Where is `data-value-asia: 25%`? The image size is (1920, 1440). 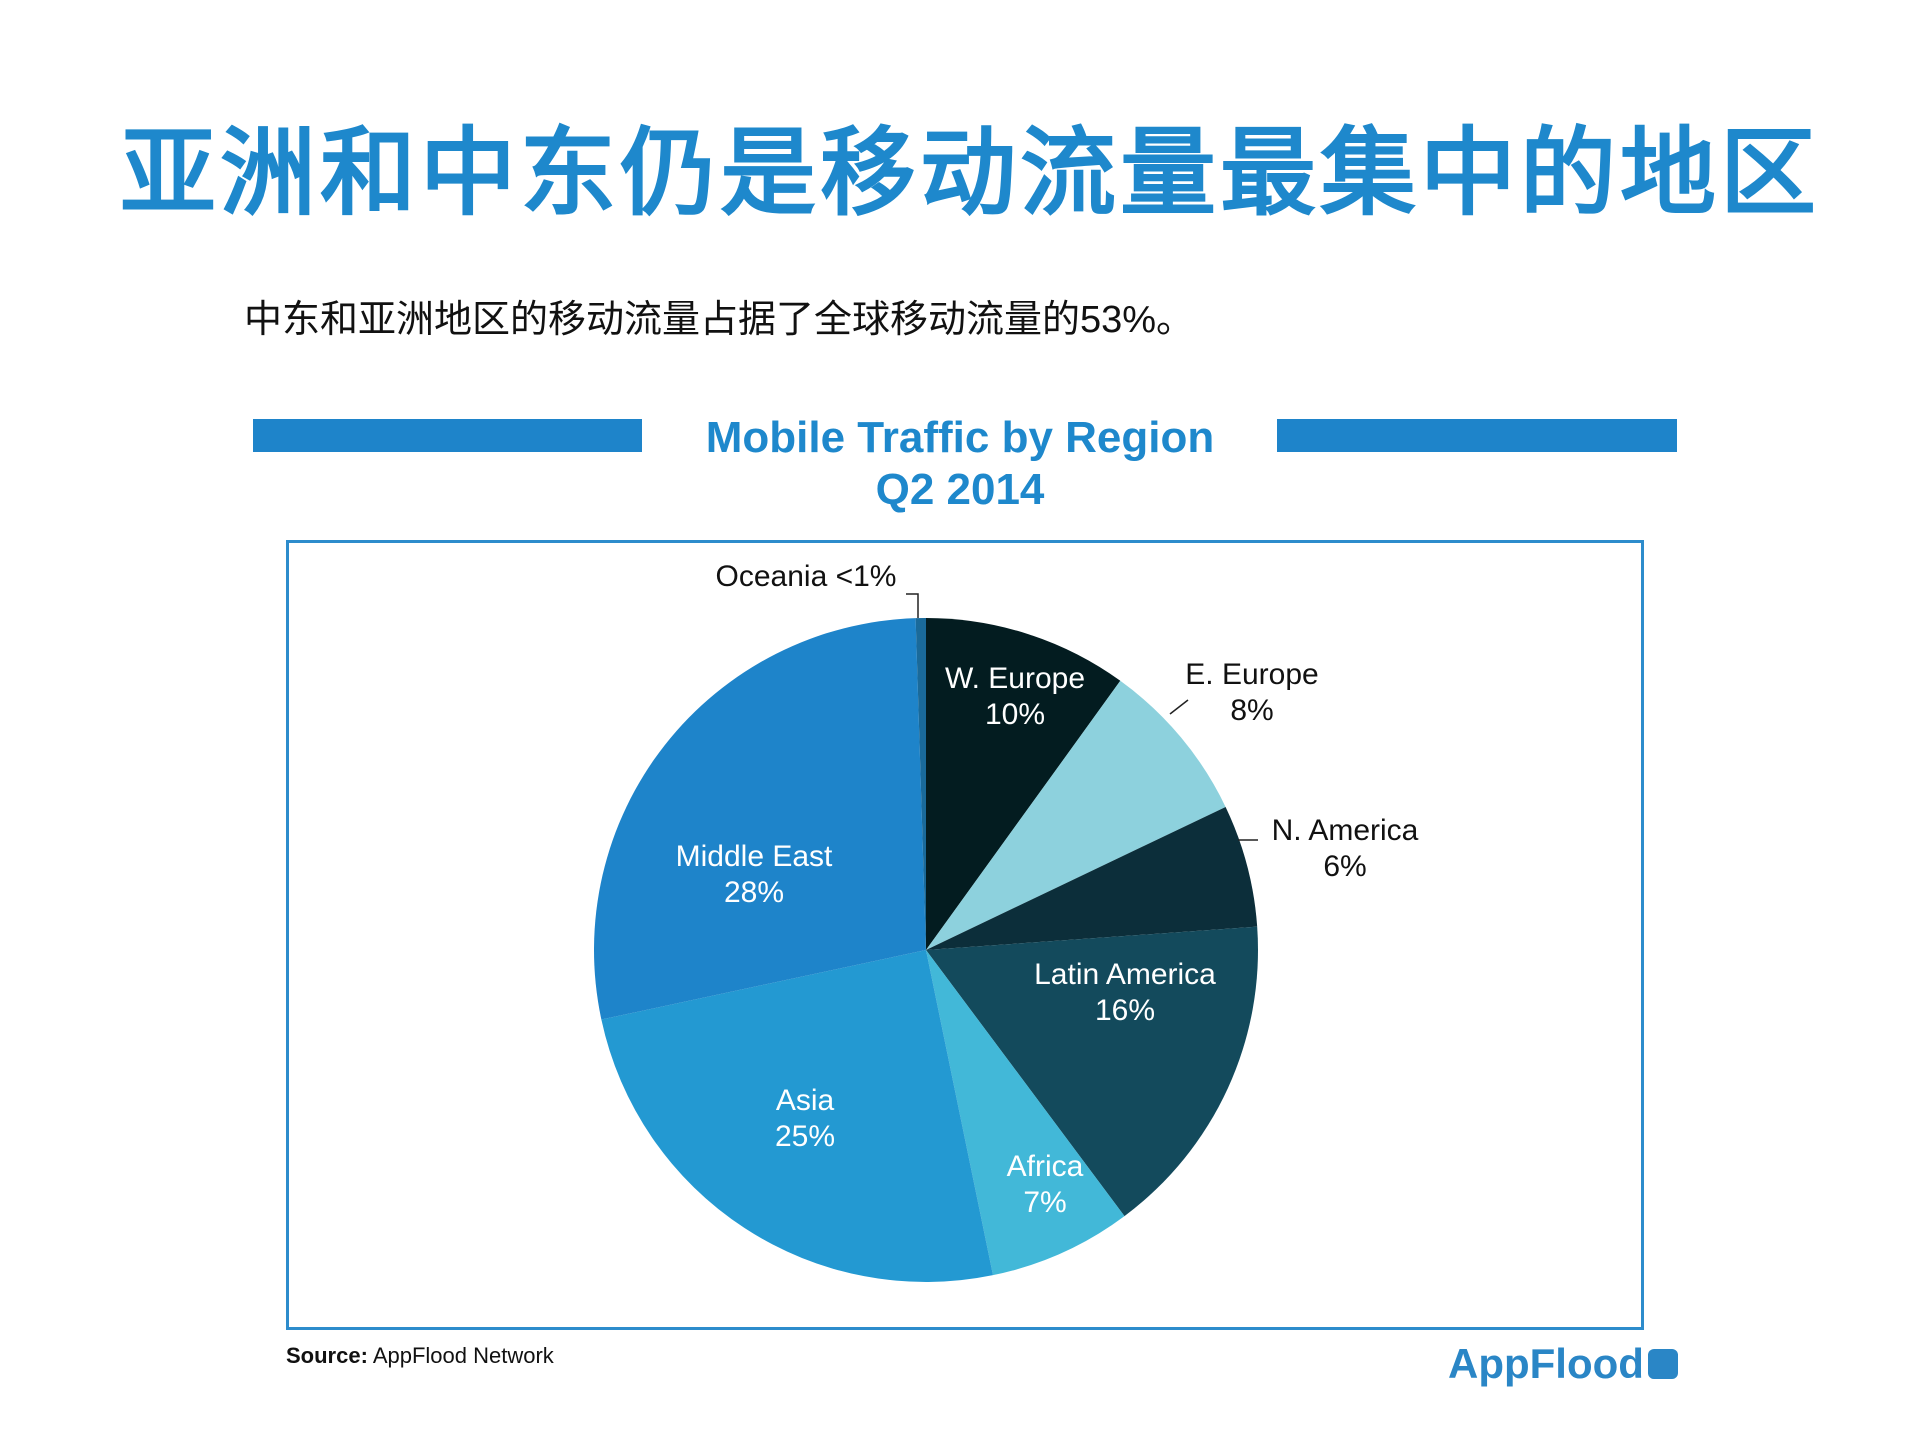
data-value-asia: 25% is located at coordinates (805, 1136).